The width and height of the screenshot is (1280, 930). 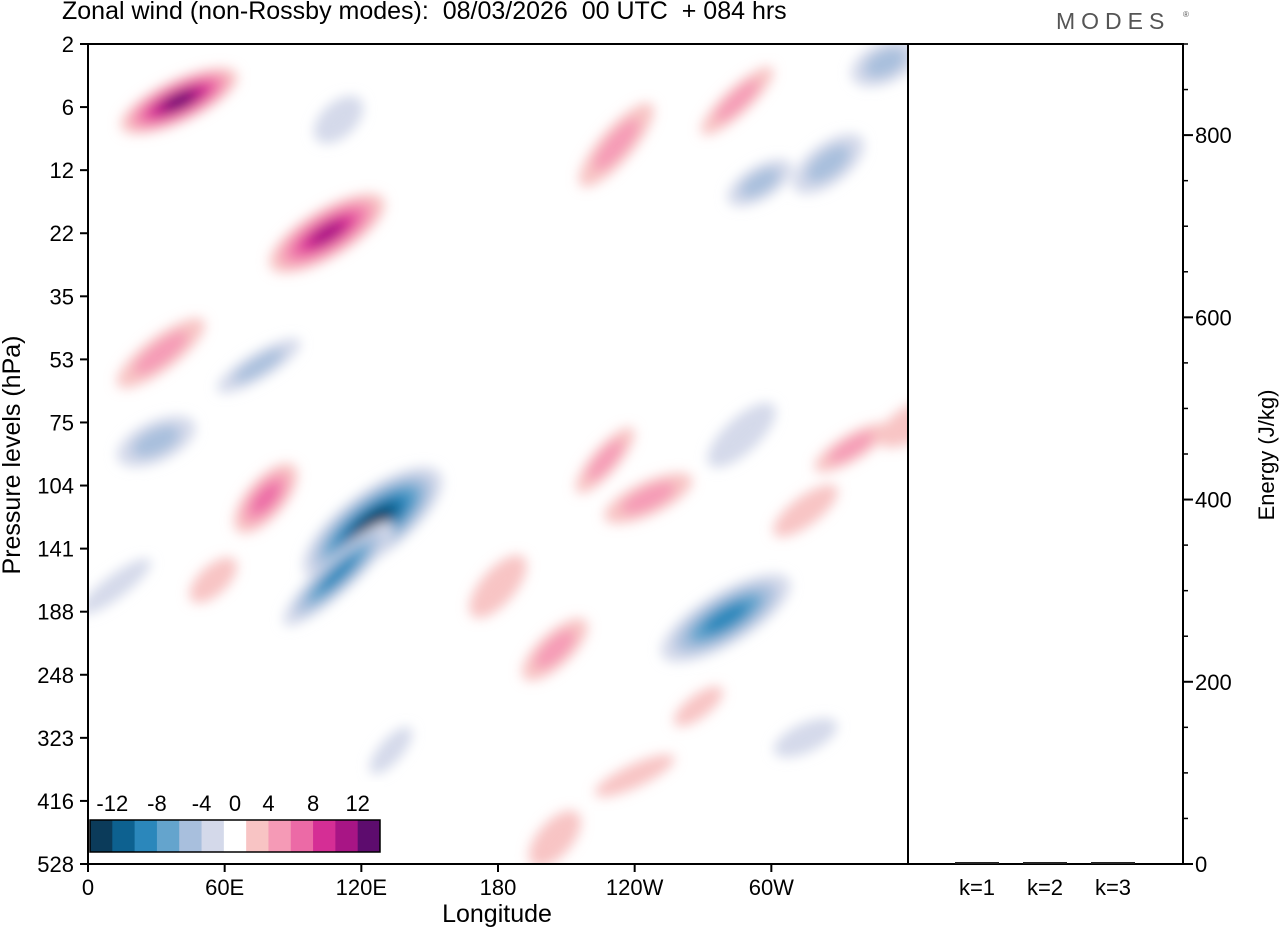 What do you see at coordinates (498, 887) in the screenshot?
I see `x-tick-label: 180` at bounding box center [498, 887].